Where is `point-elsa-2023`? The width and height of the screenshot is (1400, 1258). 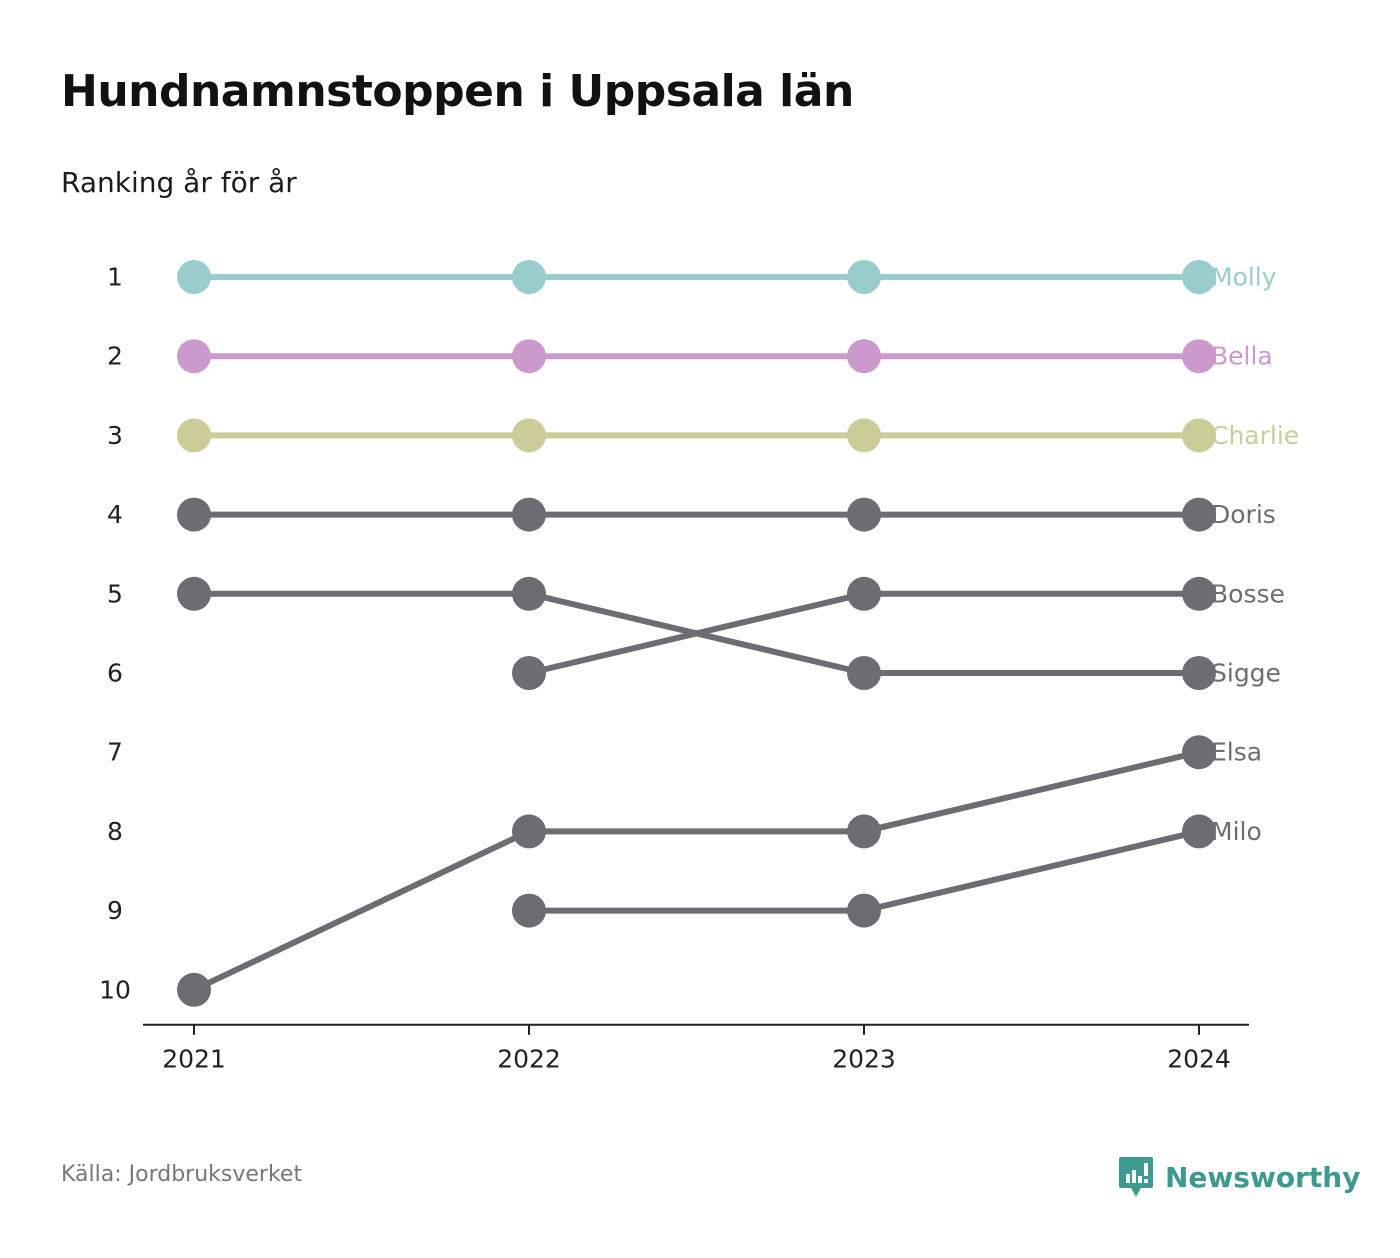 point-elsa-2023 is located at coordinates (864, 831).